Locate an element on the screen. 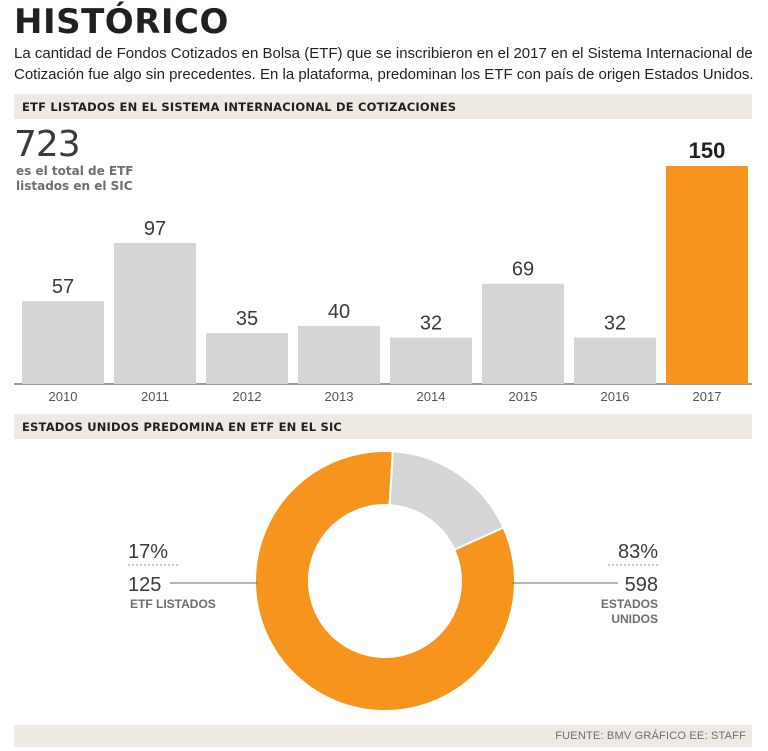  bar-2016 is located at coordinates (615, 360).